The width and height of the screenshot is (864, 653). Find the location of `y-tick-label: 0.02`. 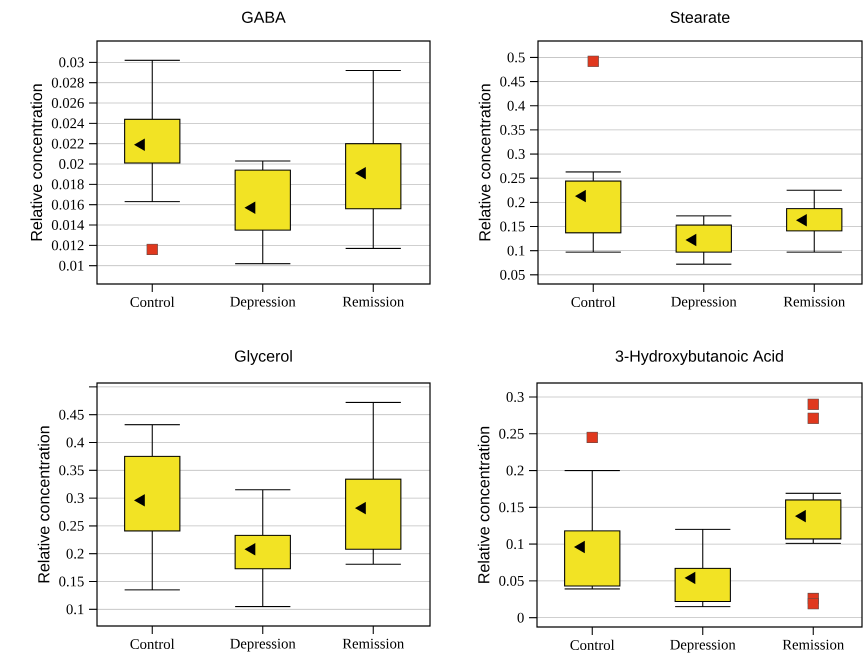

y-tick-label: 0.02 is located at coordinates (71, 164).